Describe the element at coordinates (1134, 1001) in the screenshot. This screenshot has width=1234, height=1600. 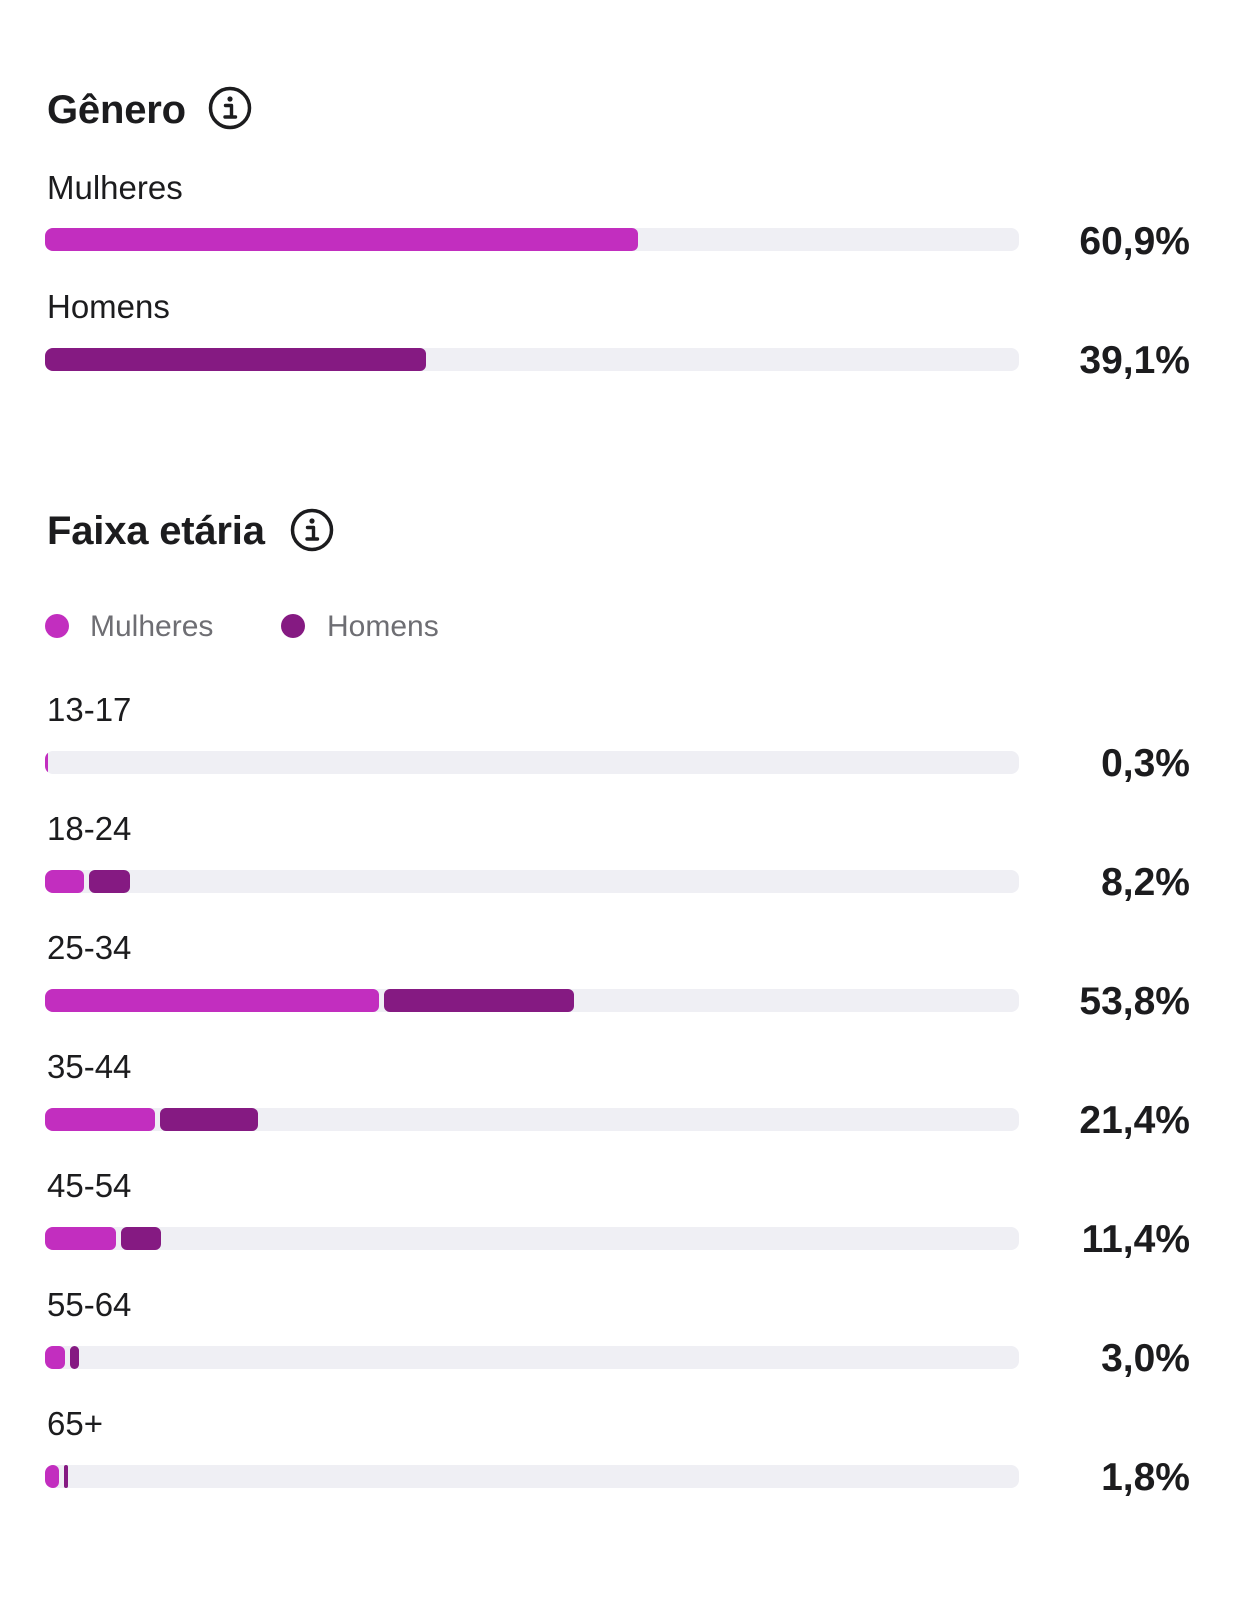
I see `age-percentage: 53,8%` at that location.